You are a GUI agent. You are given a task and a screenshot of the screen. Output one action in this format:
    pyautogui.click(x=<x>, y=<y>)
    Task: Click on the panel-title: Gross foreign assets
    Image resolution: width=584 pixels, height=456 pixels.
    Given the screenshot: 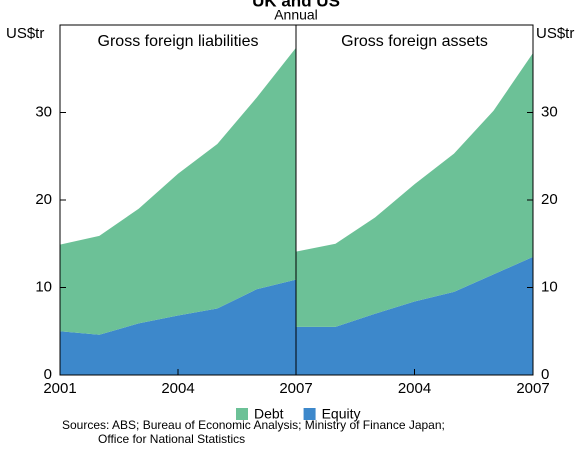 What is the action you would take?
    pyautogui.click(x=414, y=41)
    